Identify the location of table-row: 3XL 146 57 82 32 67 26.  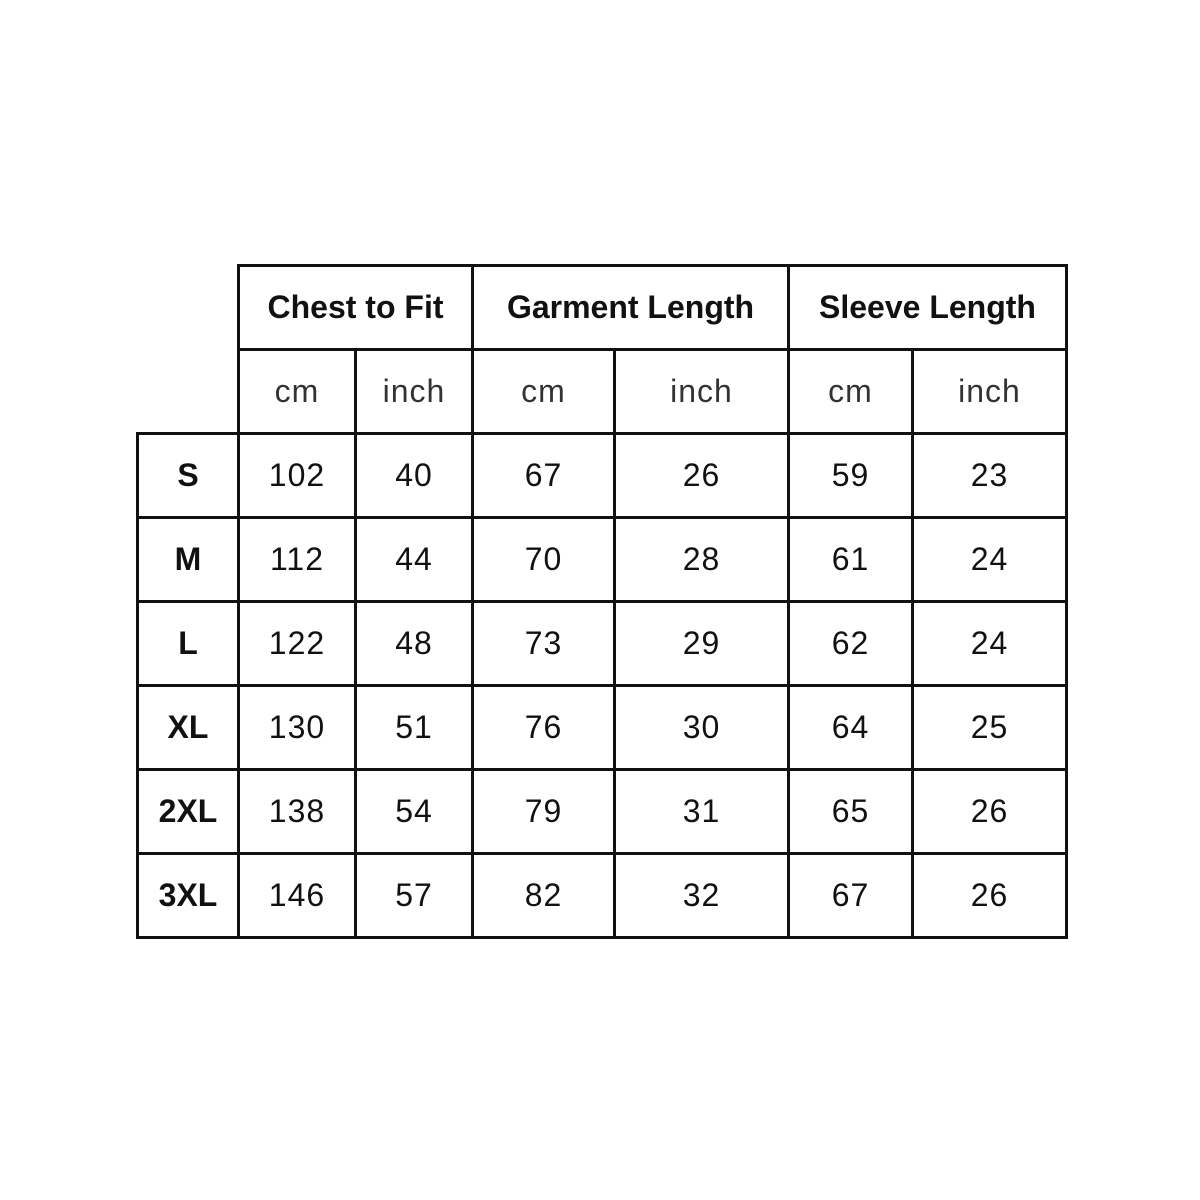
(602, 895).